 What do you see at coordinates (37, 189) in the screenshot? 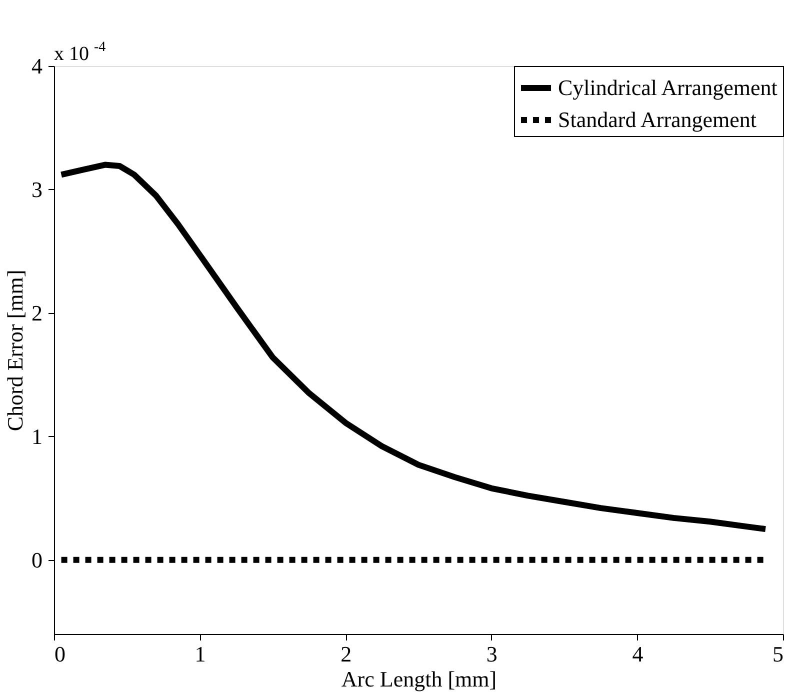
I see `y-tick-label: 3` at bounding box center [37, 189].